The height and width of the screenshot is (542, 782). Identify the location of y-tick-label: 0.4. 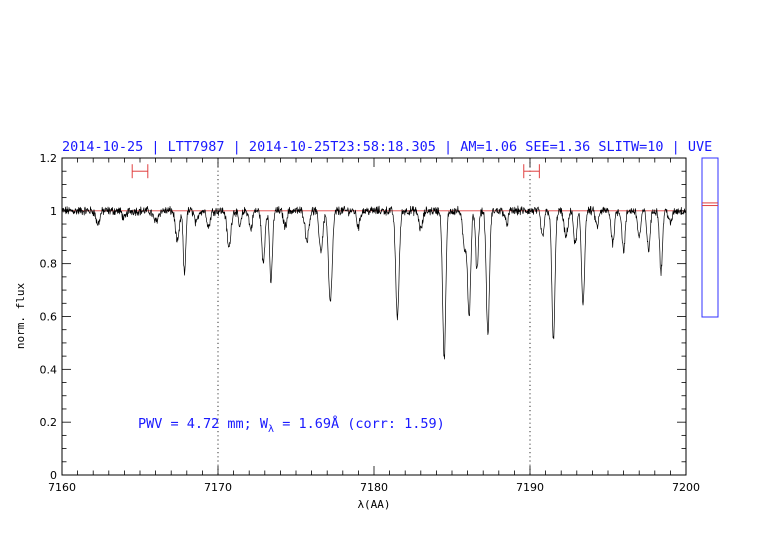
(49, 369).